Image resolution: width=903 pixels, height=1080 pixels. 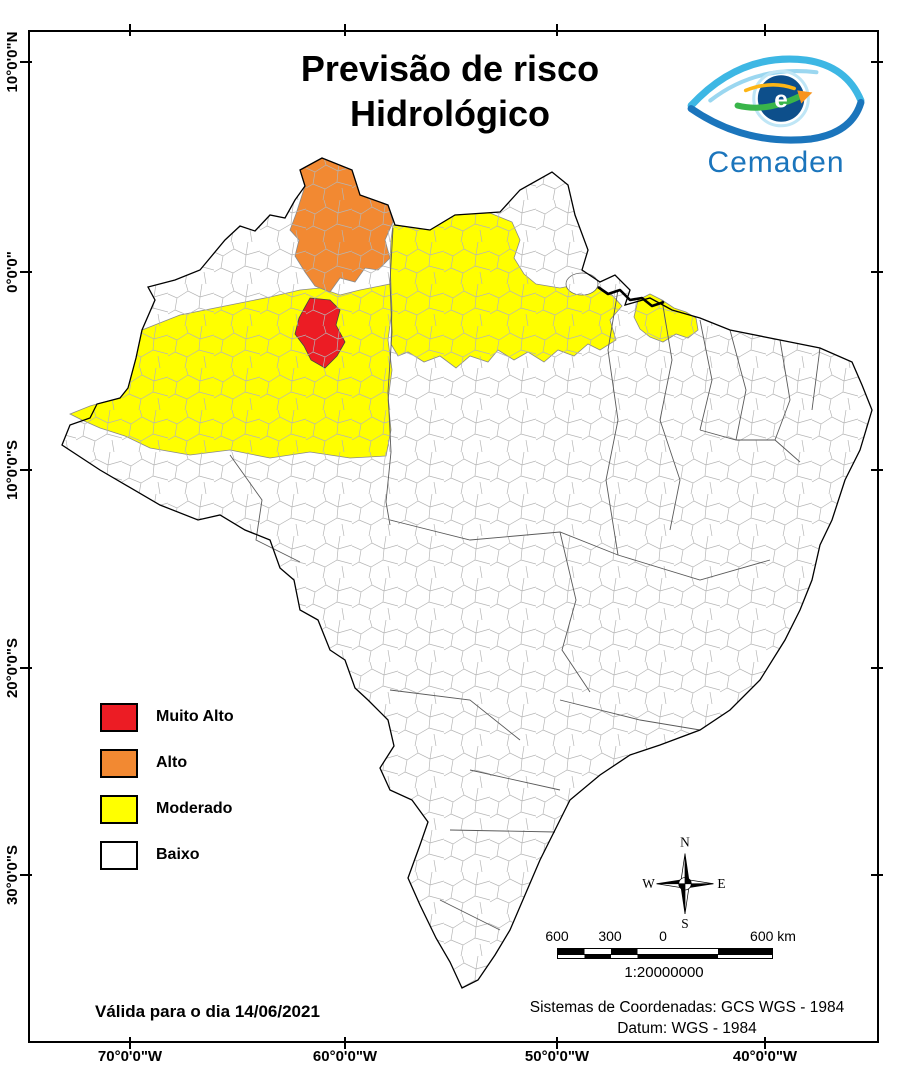 What do you see at coordinates (450, 91) in the screenshot?
I see `page-title: Previsão de risco Hidrológico` at bounding box center [450, 91].